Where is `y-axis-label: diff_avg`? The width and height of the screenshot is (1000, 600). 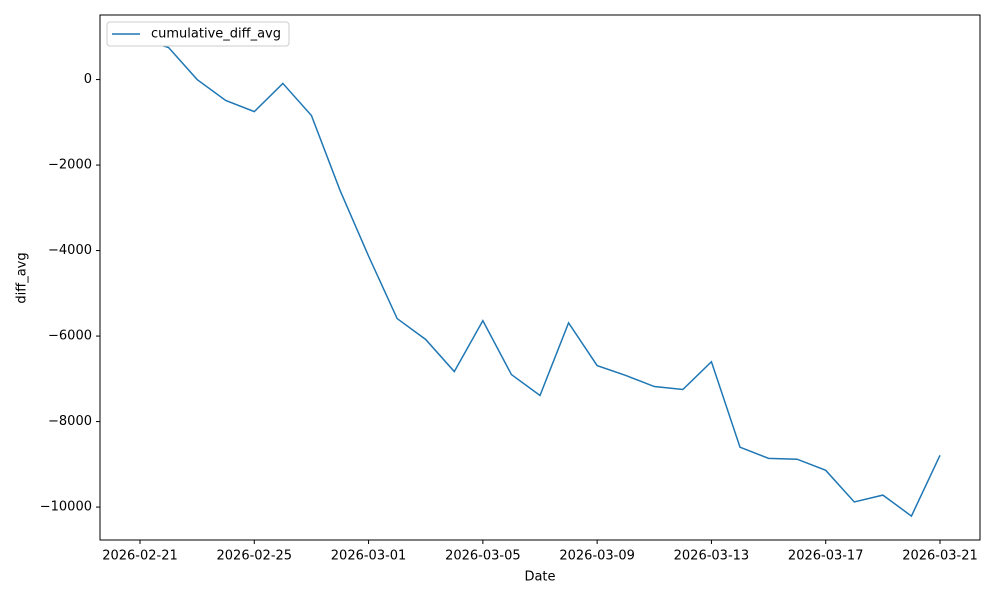 y-axis-label: diff_avg is located at coordinates (22, 277).